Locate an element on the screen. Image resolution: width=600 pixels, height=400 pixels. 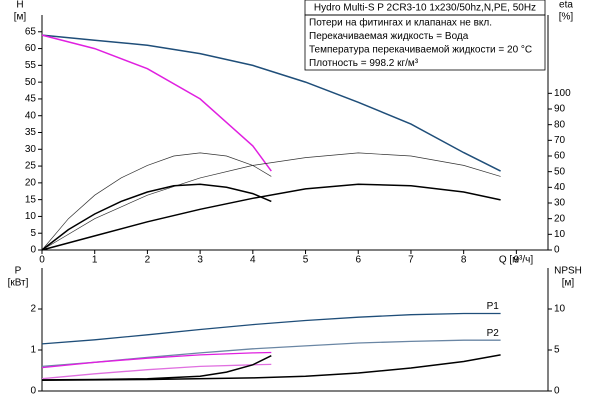
y2-tick-label: 80 is located at coordinates (560, 124).